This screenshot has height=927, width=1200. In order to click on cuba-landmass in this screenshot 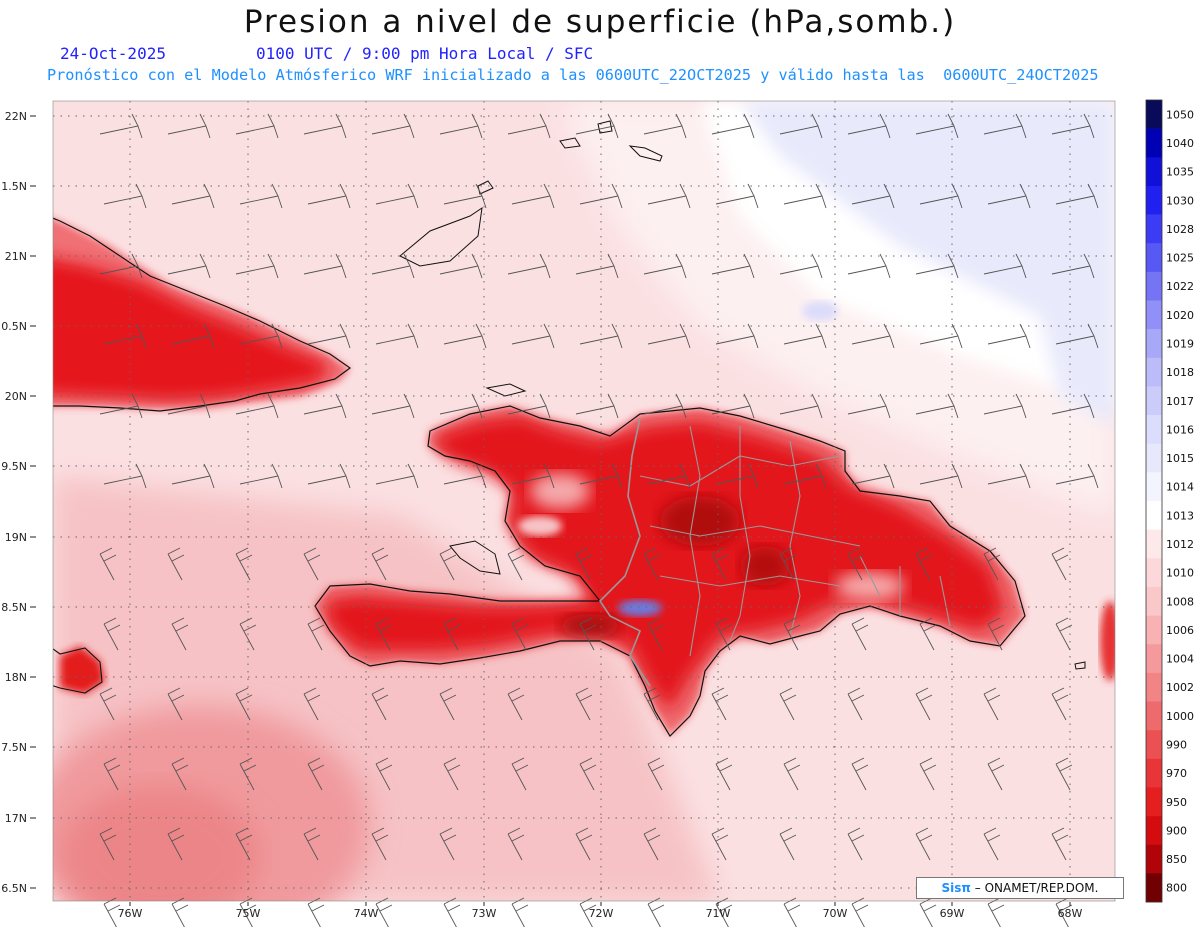, I will do `click(202, 314)`.